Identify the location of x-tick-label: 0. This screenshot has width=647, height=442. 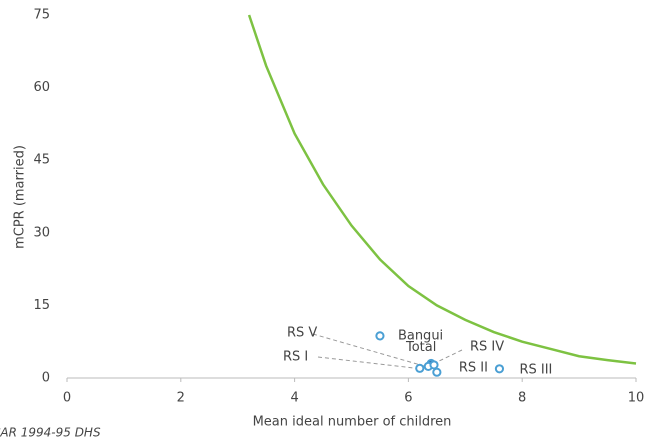
(67, 398).